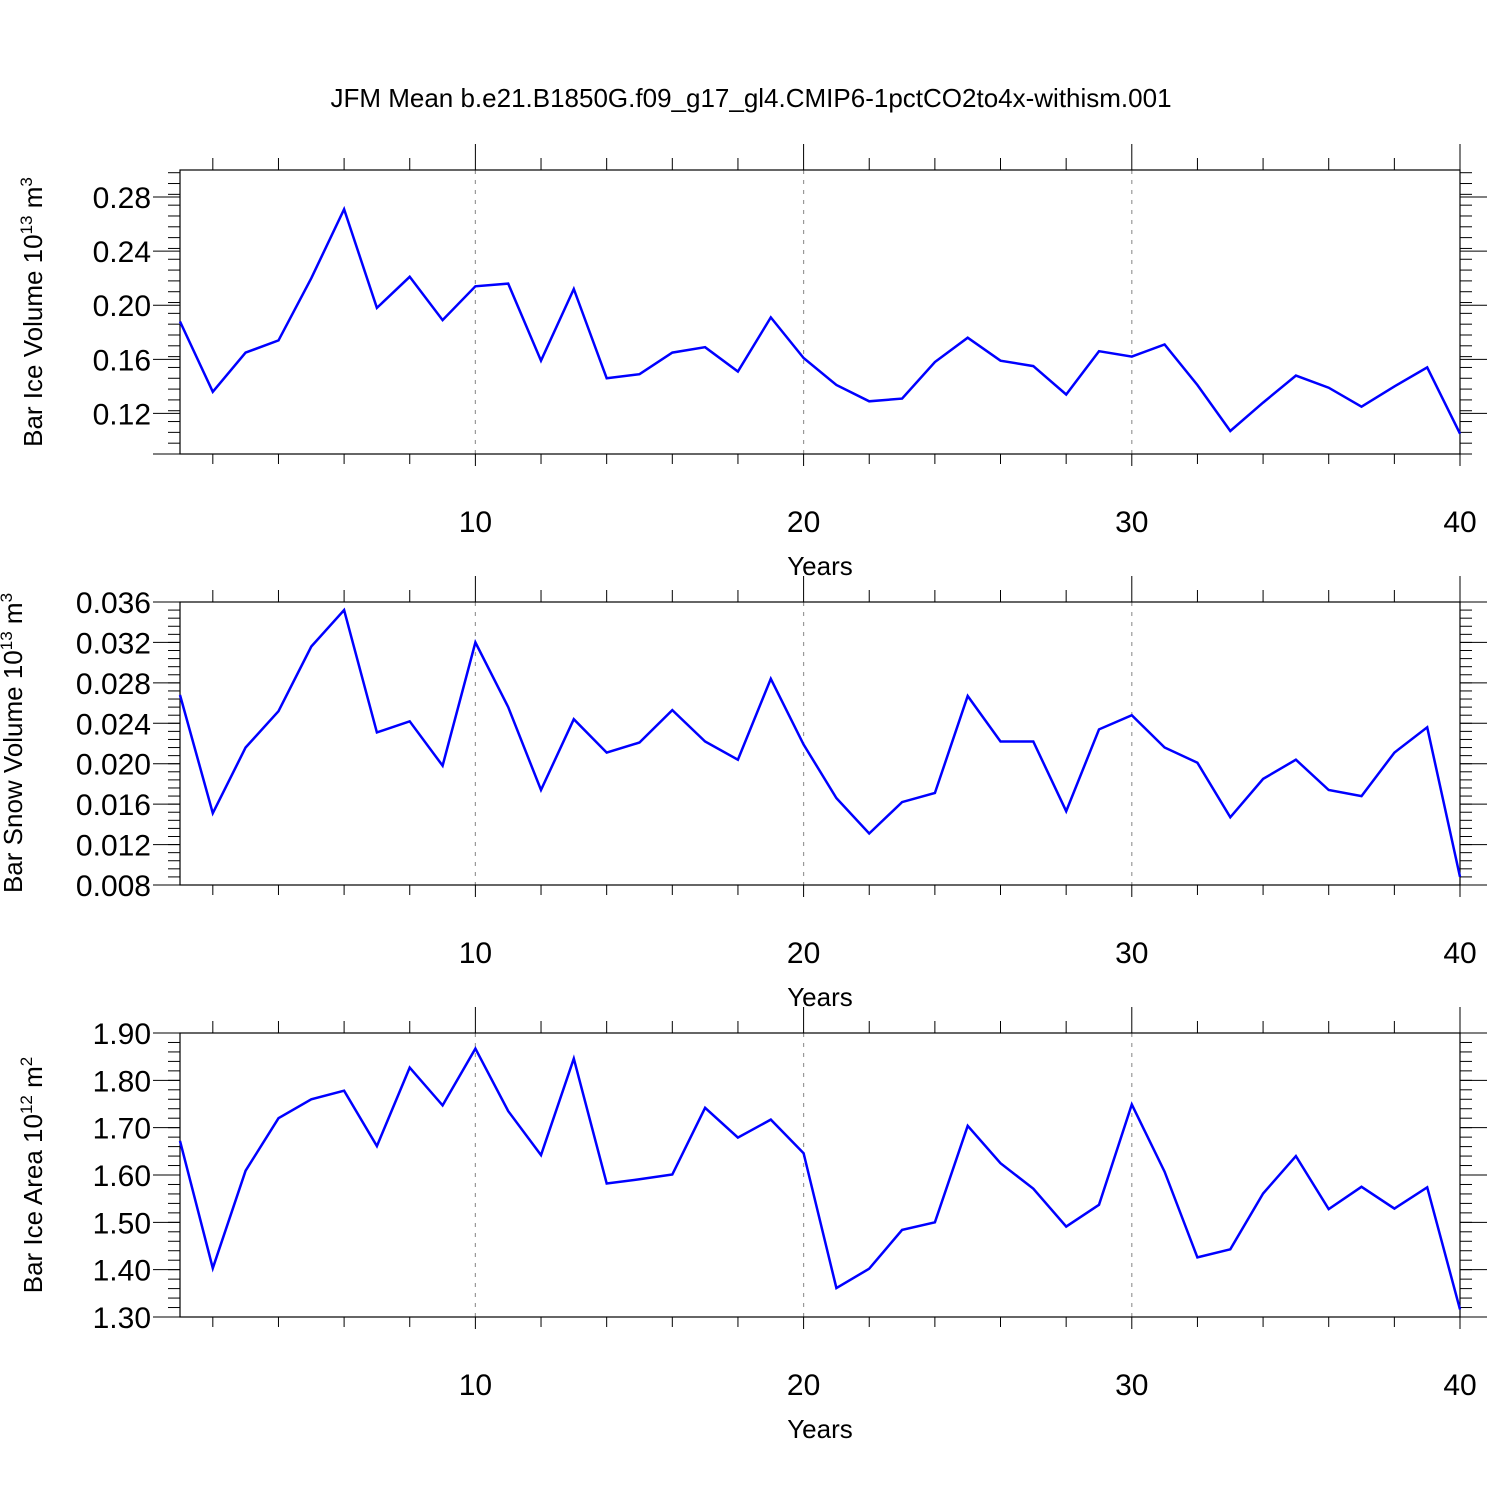 Image resolution: width=1500 pixels, height=1500 pixels. What do you see at coordinates (26, 1104) in the screenshot?
I see `y-axis-title-exponent: 12` at bounding box center [26, 1104].